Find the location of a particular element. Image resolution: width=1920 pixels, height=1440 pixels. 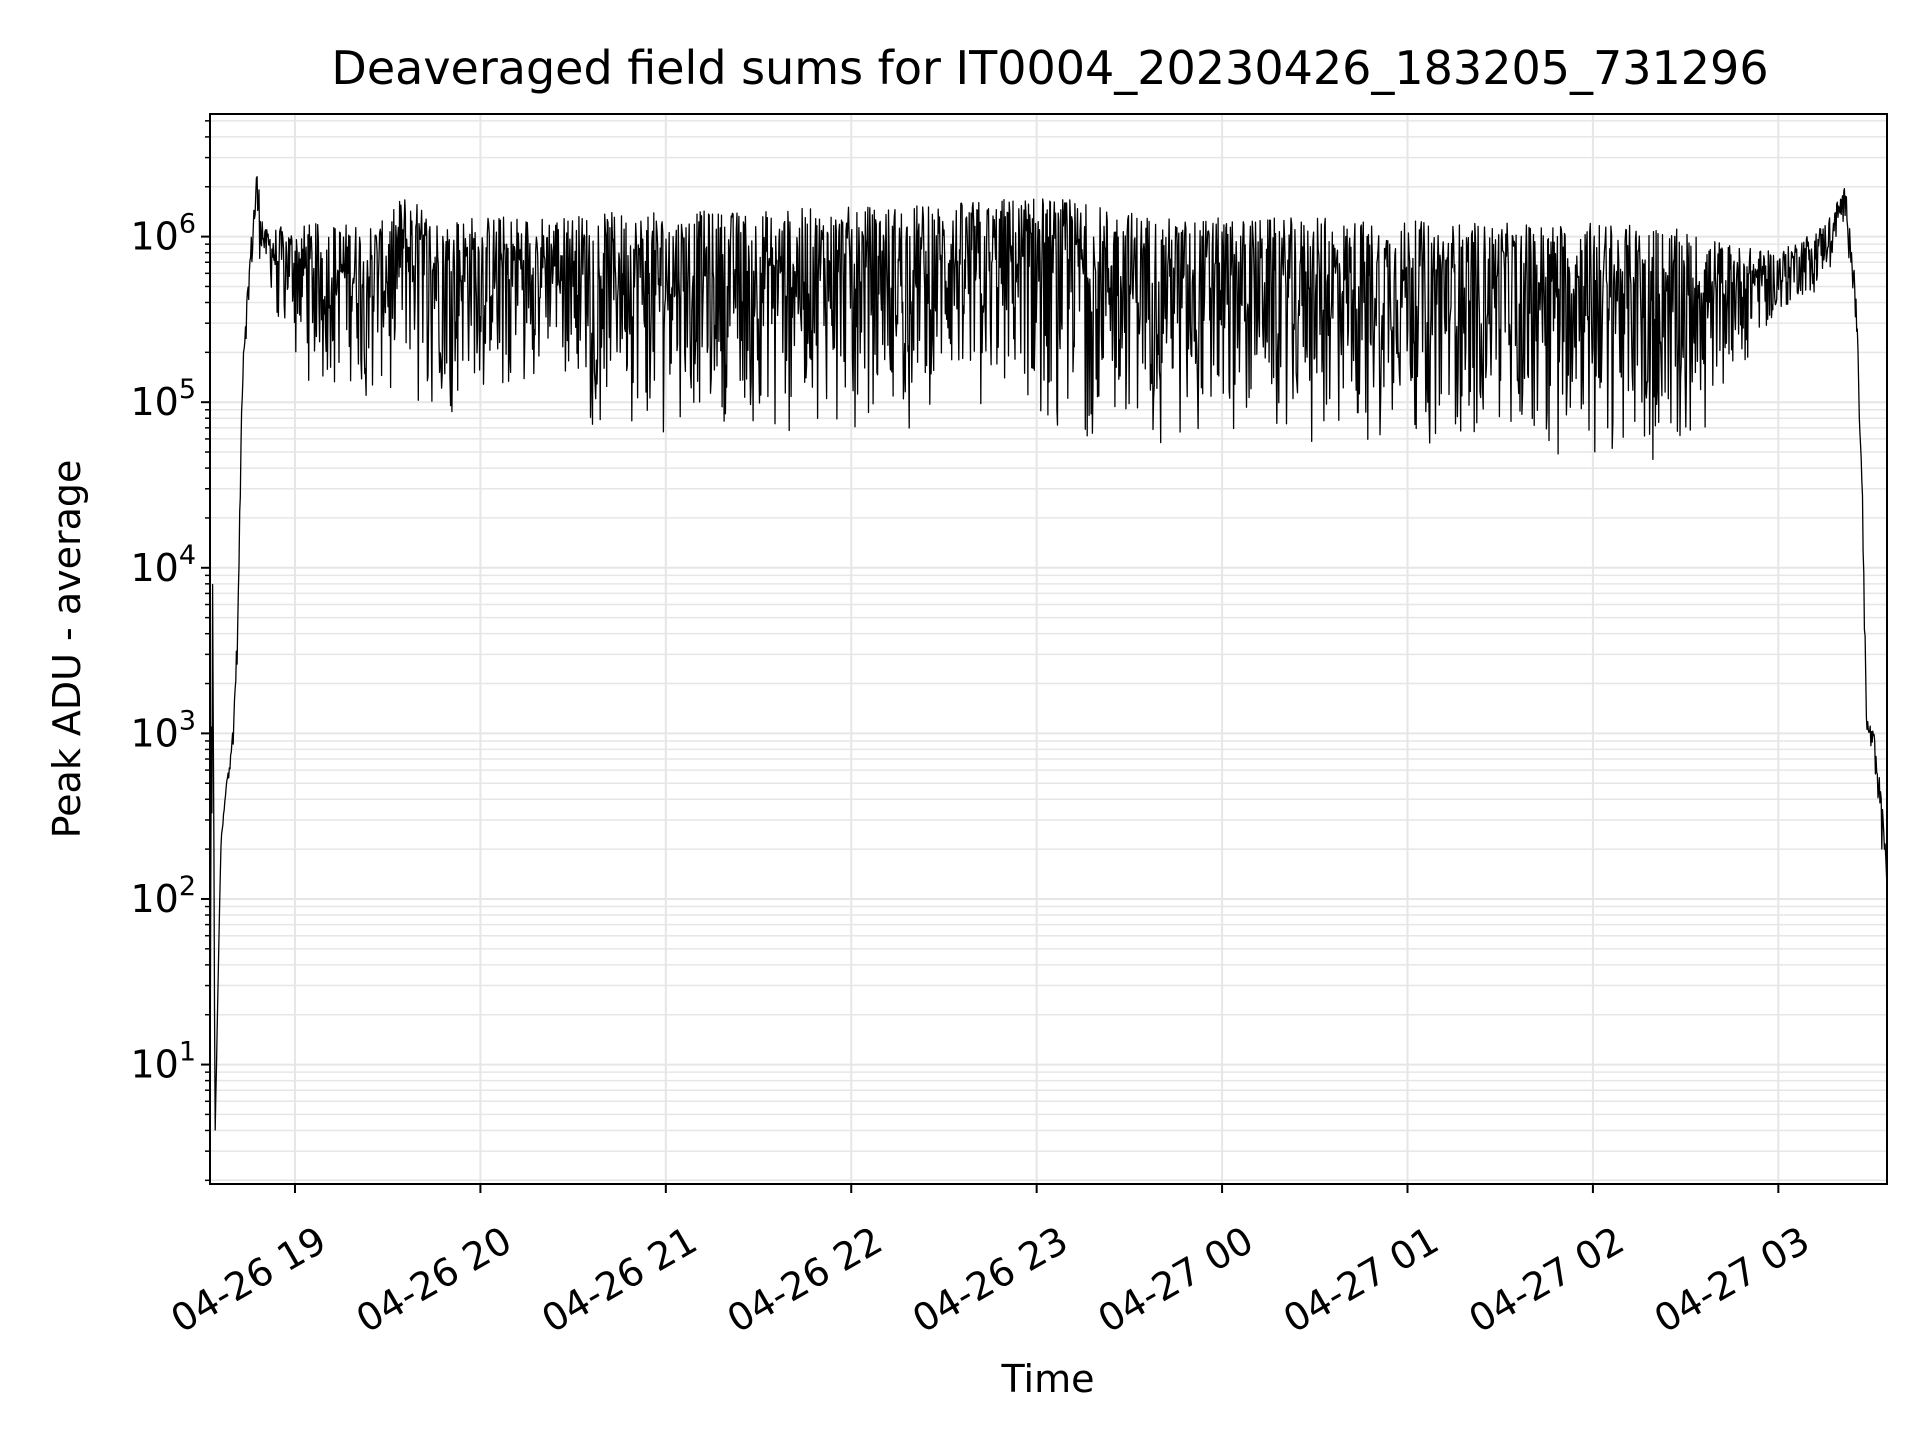

y-tick-label: 10³ is located at coordinates (163, 730).